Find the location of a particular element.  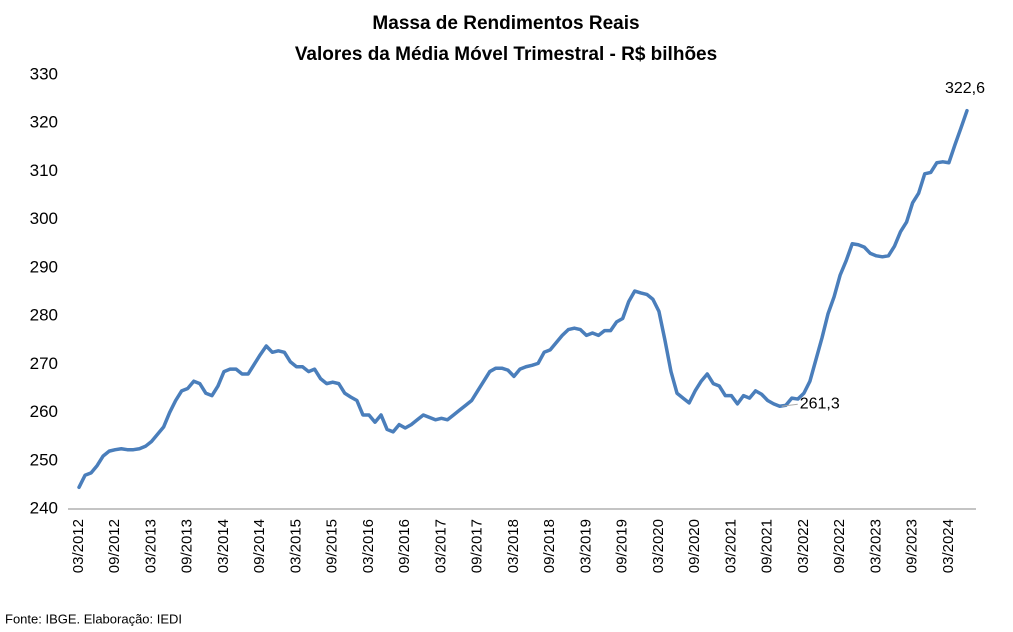

x-tick-label: 09/2016 is located at coordinates (404, 546).